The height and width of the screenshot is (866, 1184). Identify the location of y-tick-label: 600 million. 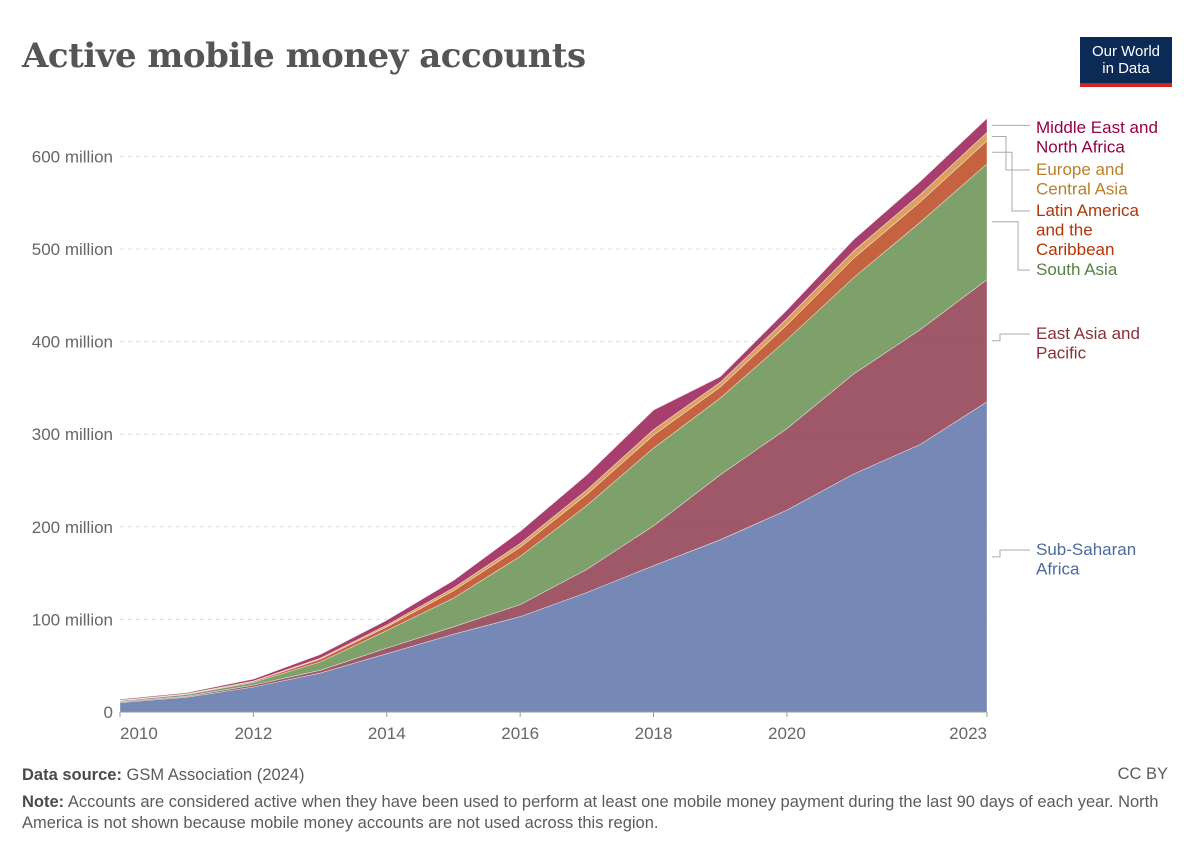
(72, 156).